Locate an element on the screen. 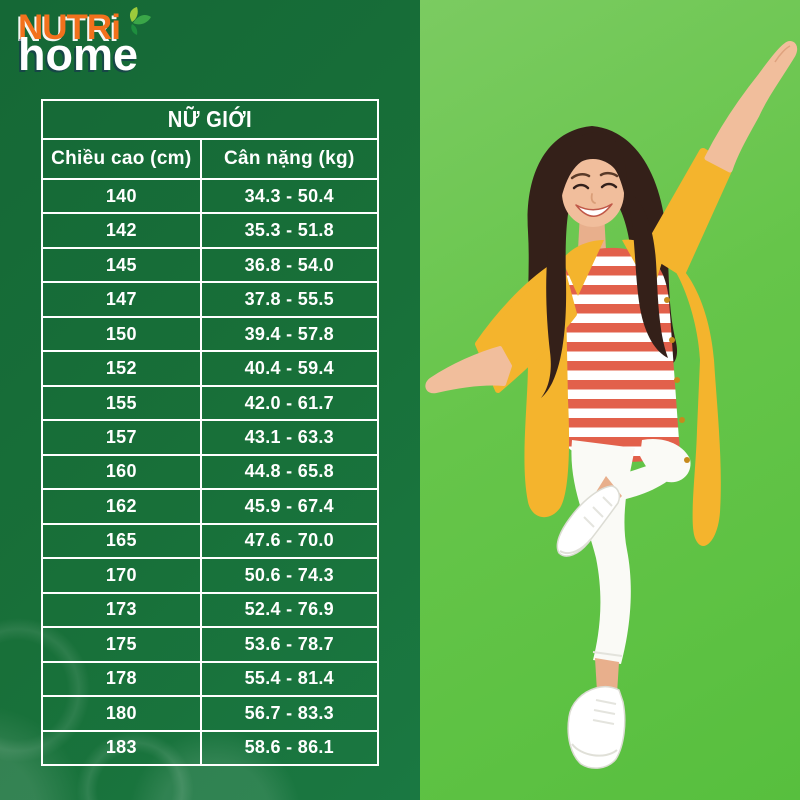  weight-cell: 37.8 - 55.5 is located at coordinates (289, 299).